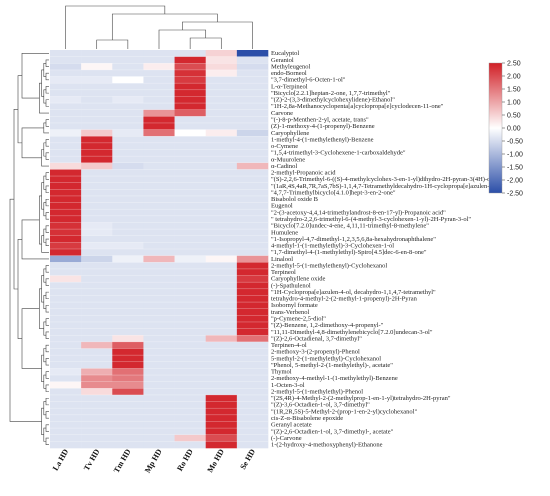 This screenshot has width=550, height=496. Describe the element at coordinates (286, 438) in the screenshot. I see `row-label: (-)-Carvone` at that location.